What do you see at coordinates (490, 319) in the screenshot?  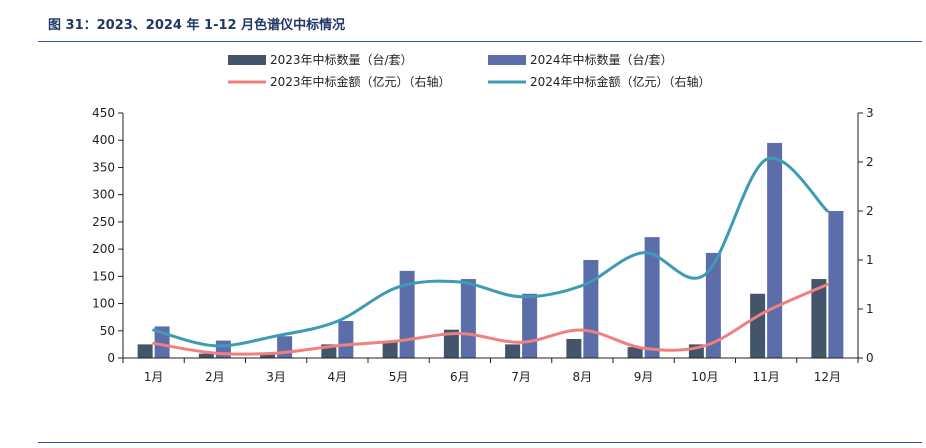 I see `series-line` at bounding box center [490, 319].